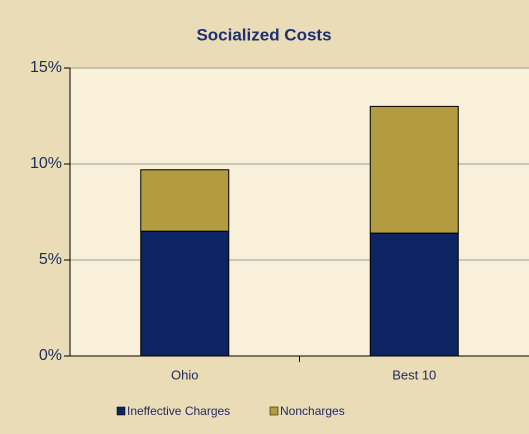 This screenshot has height=434, width=529. Describe the element at coordinates (312, 411) in the screenshot. I see `legend-label: Noncharges` at that location.